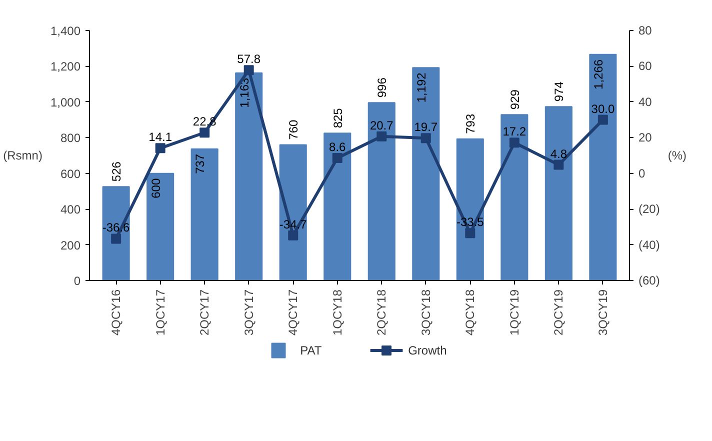  What do you see at coordinates (65, 67) in the screenshot?
I see `y-tick-label: 1,200` at bounding box center [65, 67].